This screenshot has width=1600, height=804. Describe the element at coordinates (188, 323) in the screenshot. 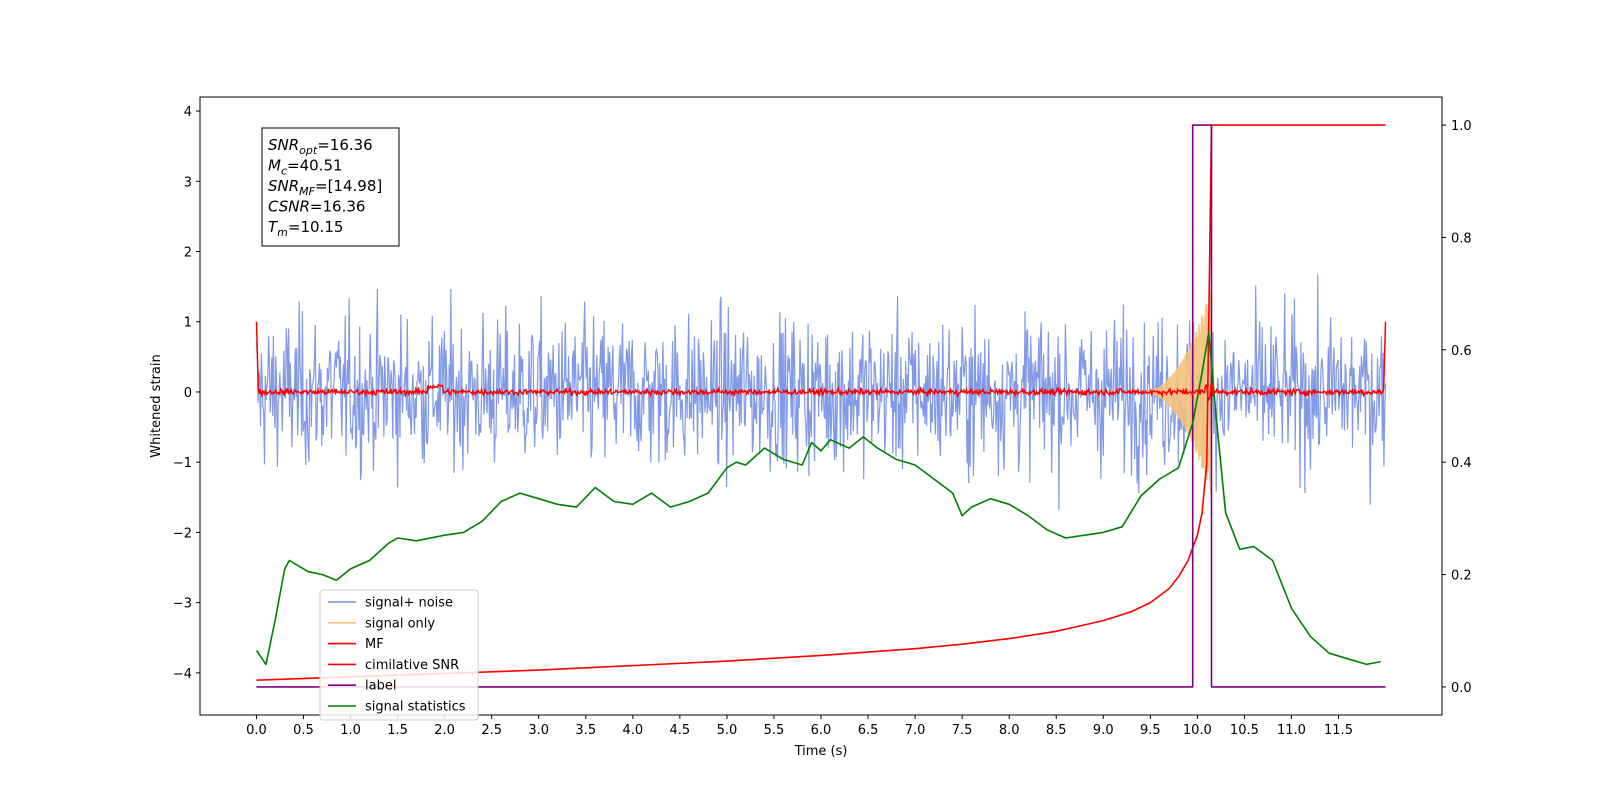

I see `y-tick-label: 1` at that location.